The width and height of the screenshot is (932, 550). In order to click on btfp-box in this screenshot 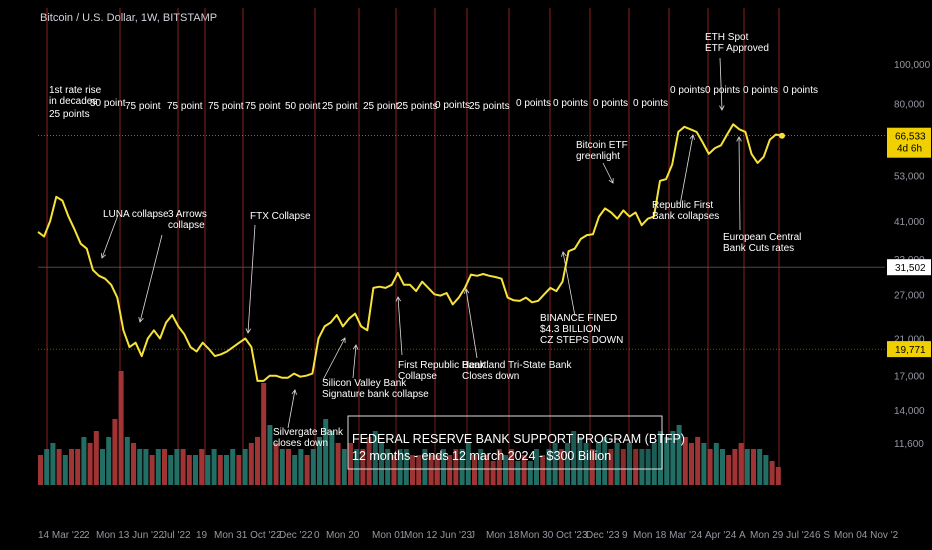, I will do `click(505, 442)`.